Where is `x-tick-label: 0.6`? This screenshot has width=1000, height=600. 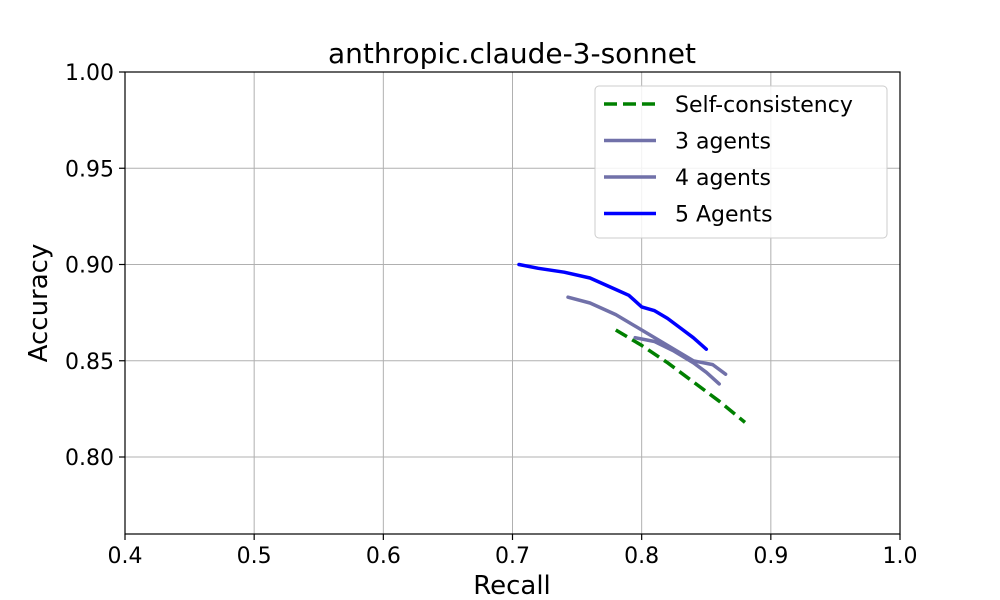 x-tick-label: 0.6 is located at coordinates (383, 556).